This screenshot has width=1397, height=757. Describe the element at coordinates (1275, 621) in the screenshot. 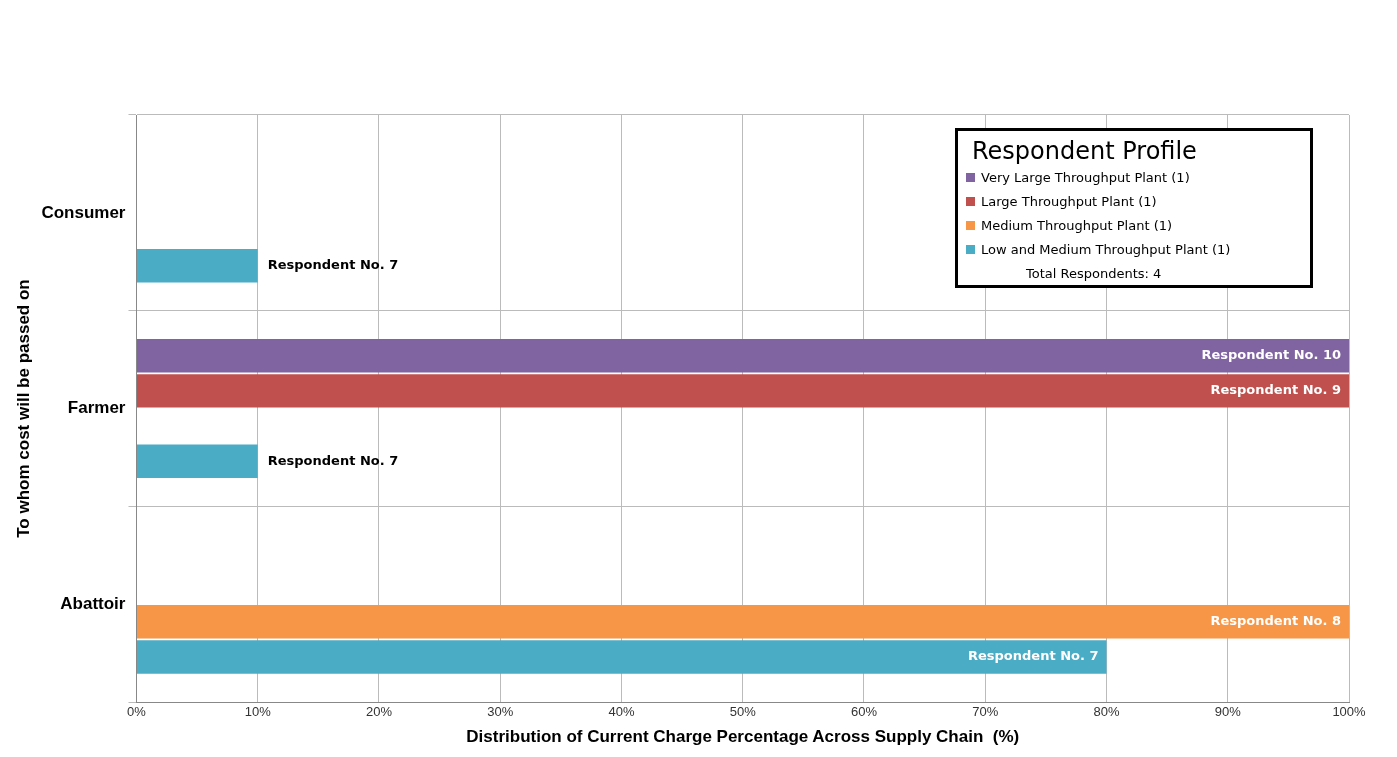

I see `annotation: Respondent No. 8` at that location.